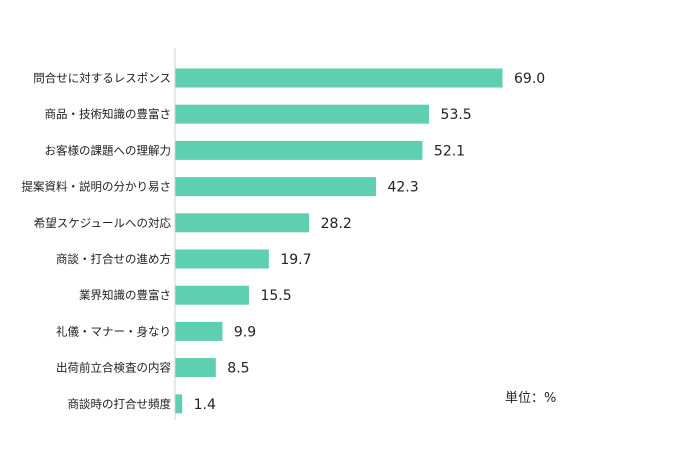 The width and height of the screenshot is (676, 475). I want to click on value-label: 52.1, so click(449, 151).